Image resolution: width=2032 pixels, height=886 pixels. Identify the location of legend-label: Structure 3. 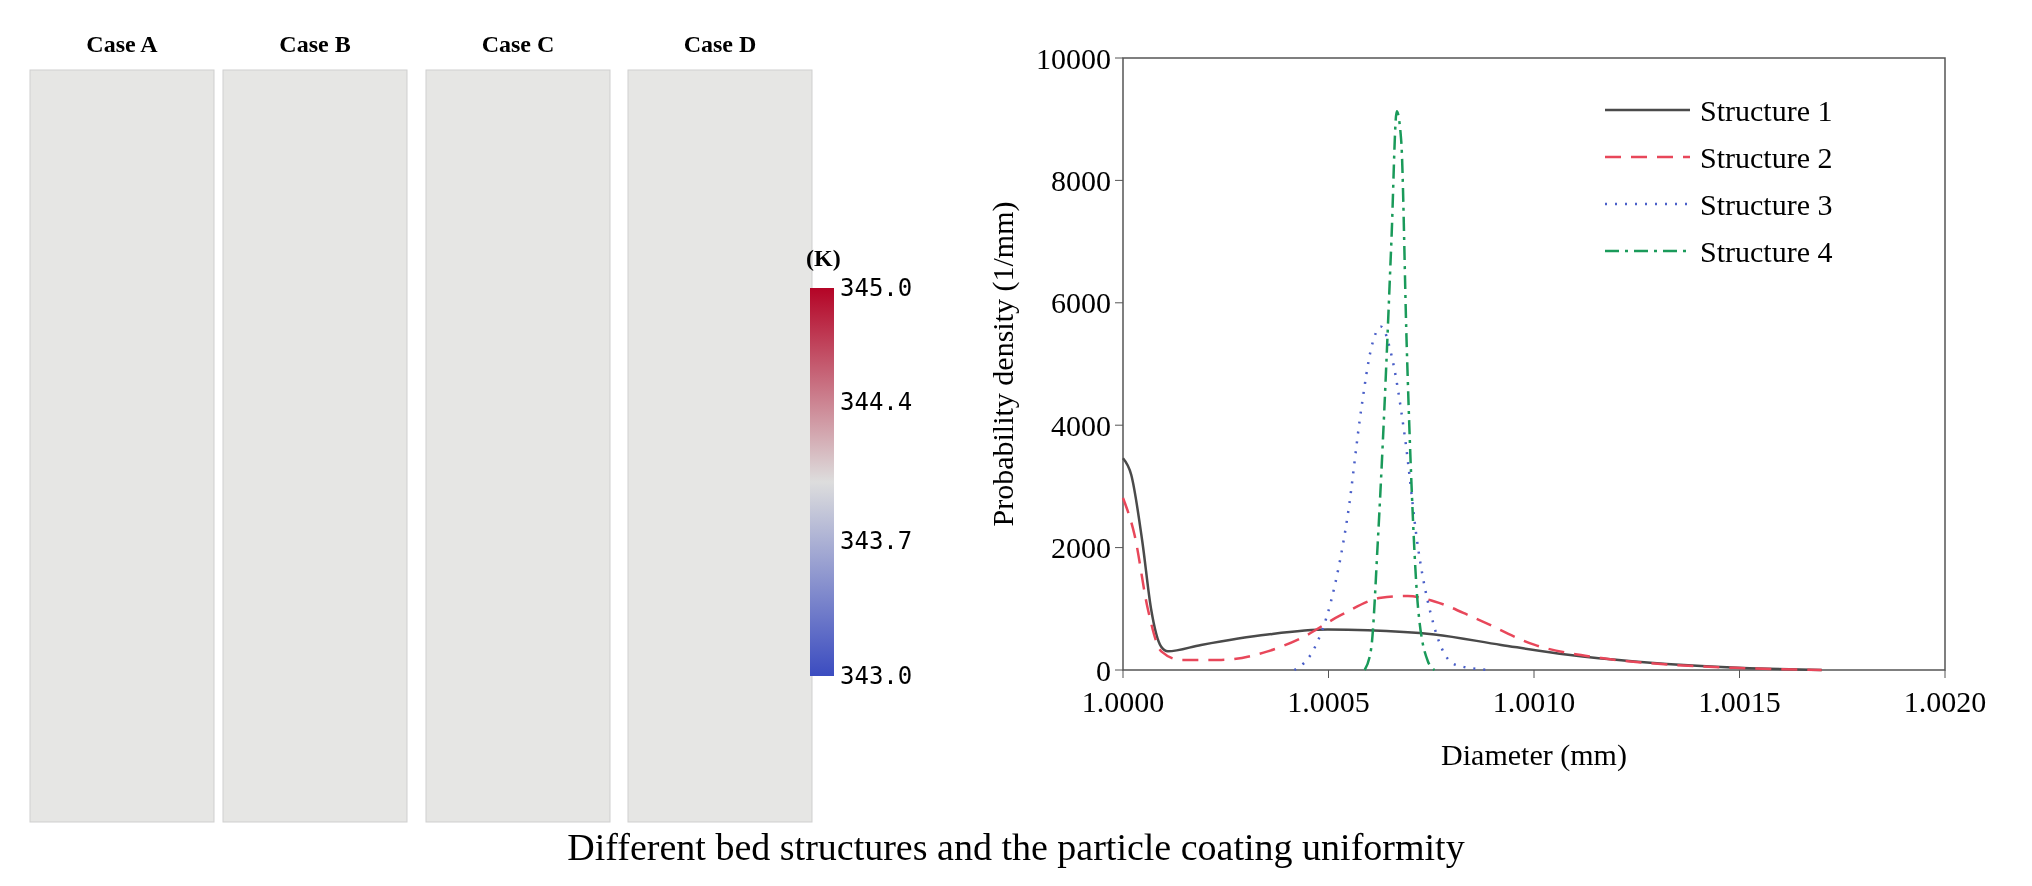
(1766, 204).